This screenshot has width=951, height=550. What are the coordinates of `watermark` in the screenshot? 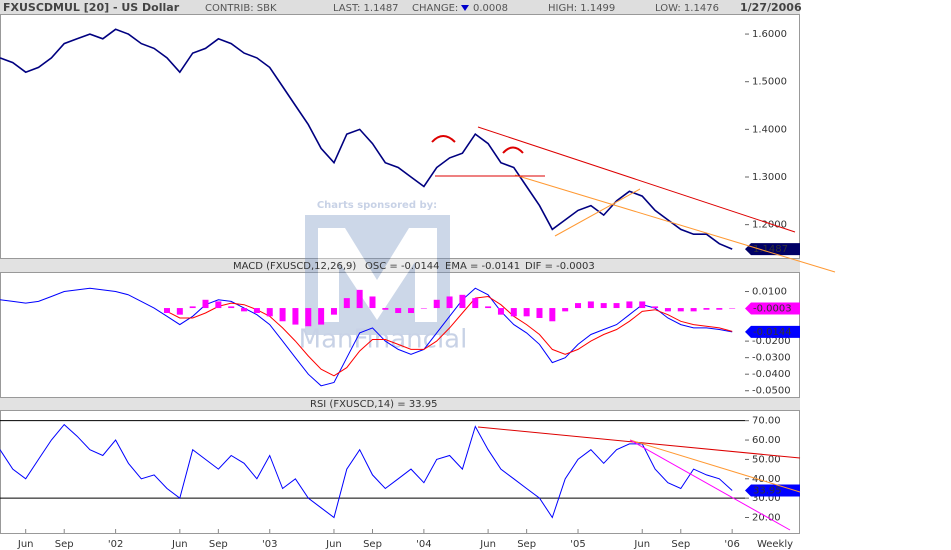 It's located at (377, 275).